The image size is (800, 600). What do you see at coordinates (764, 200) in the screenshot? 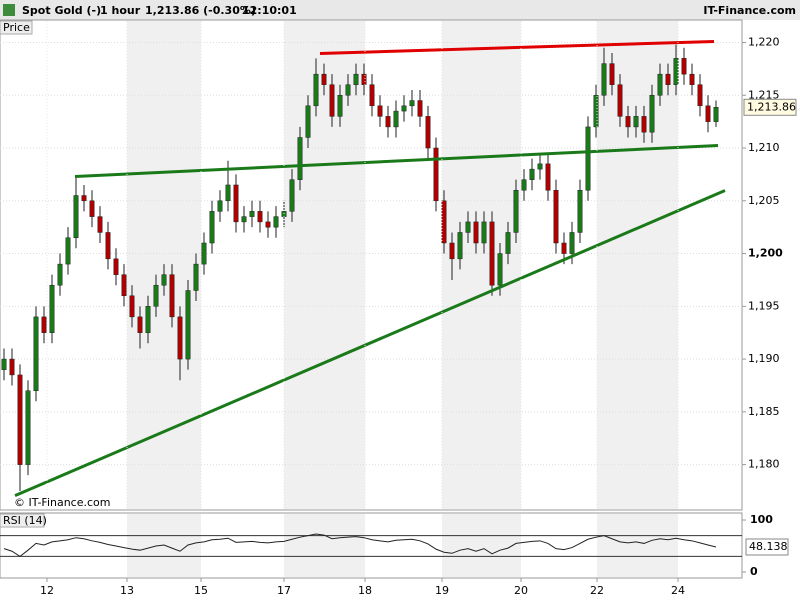
I see `y-tick-label: 1,205` at bounding box center [764, 200].